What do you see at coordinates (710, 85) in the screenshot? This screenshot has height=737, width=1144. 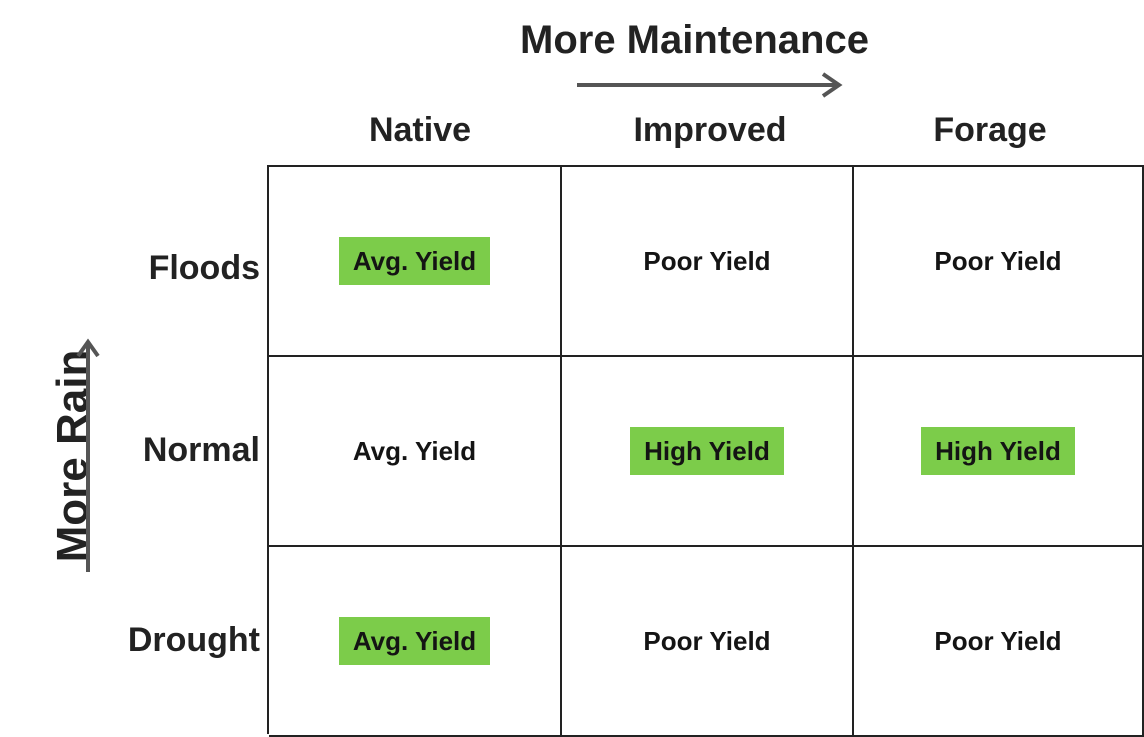 I see `right-arrow-icon` at bounding box center [710, 85].